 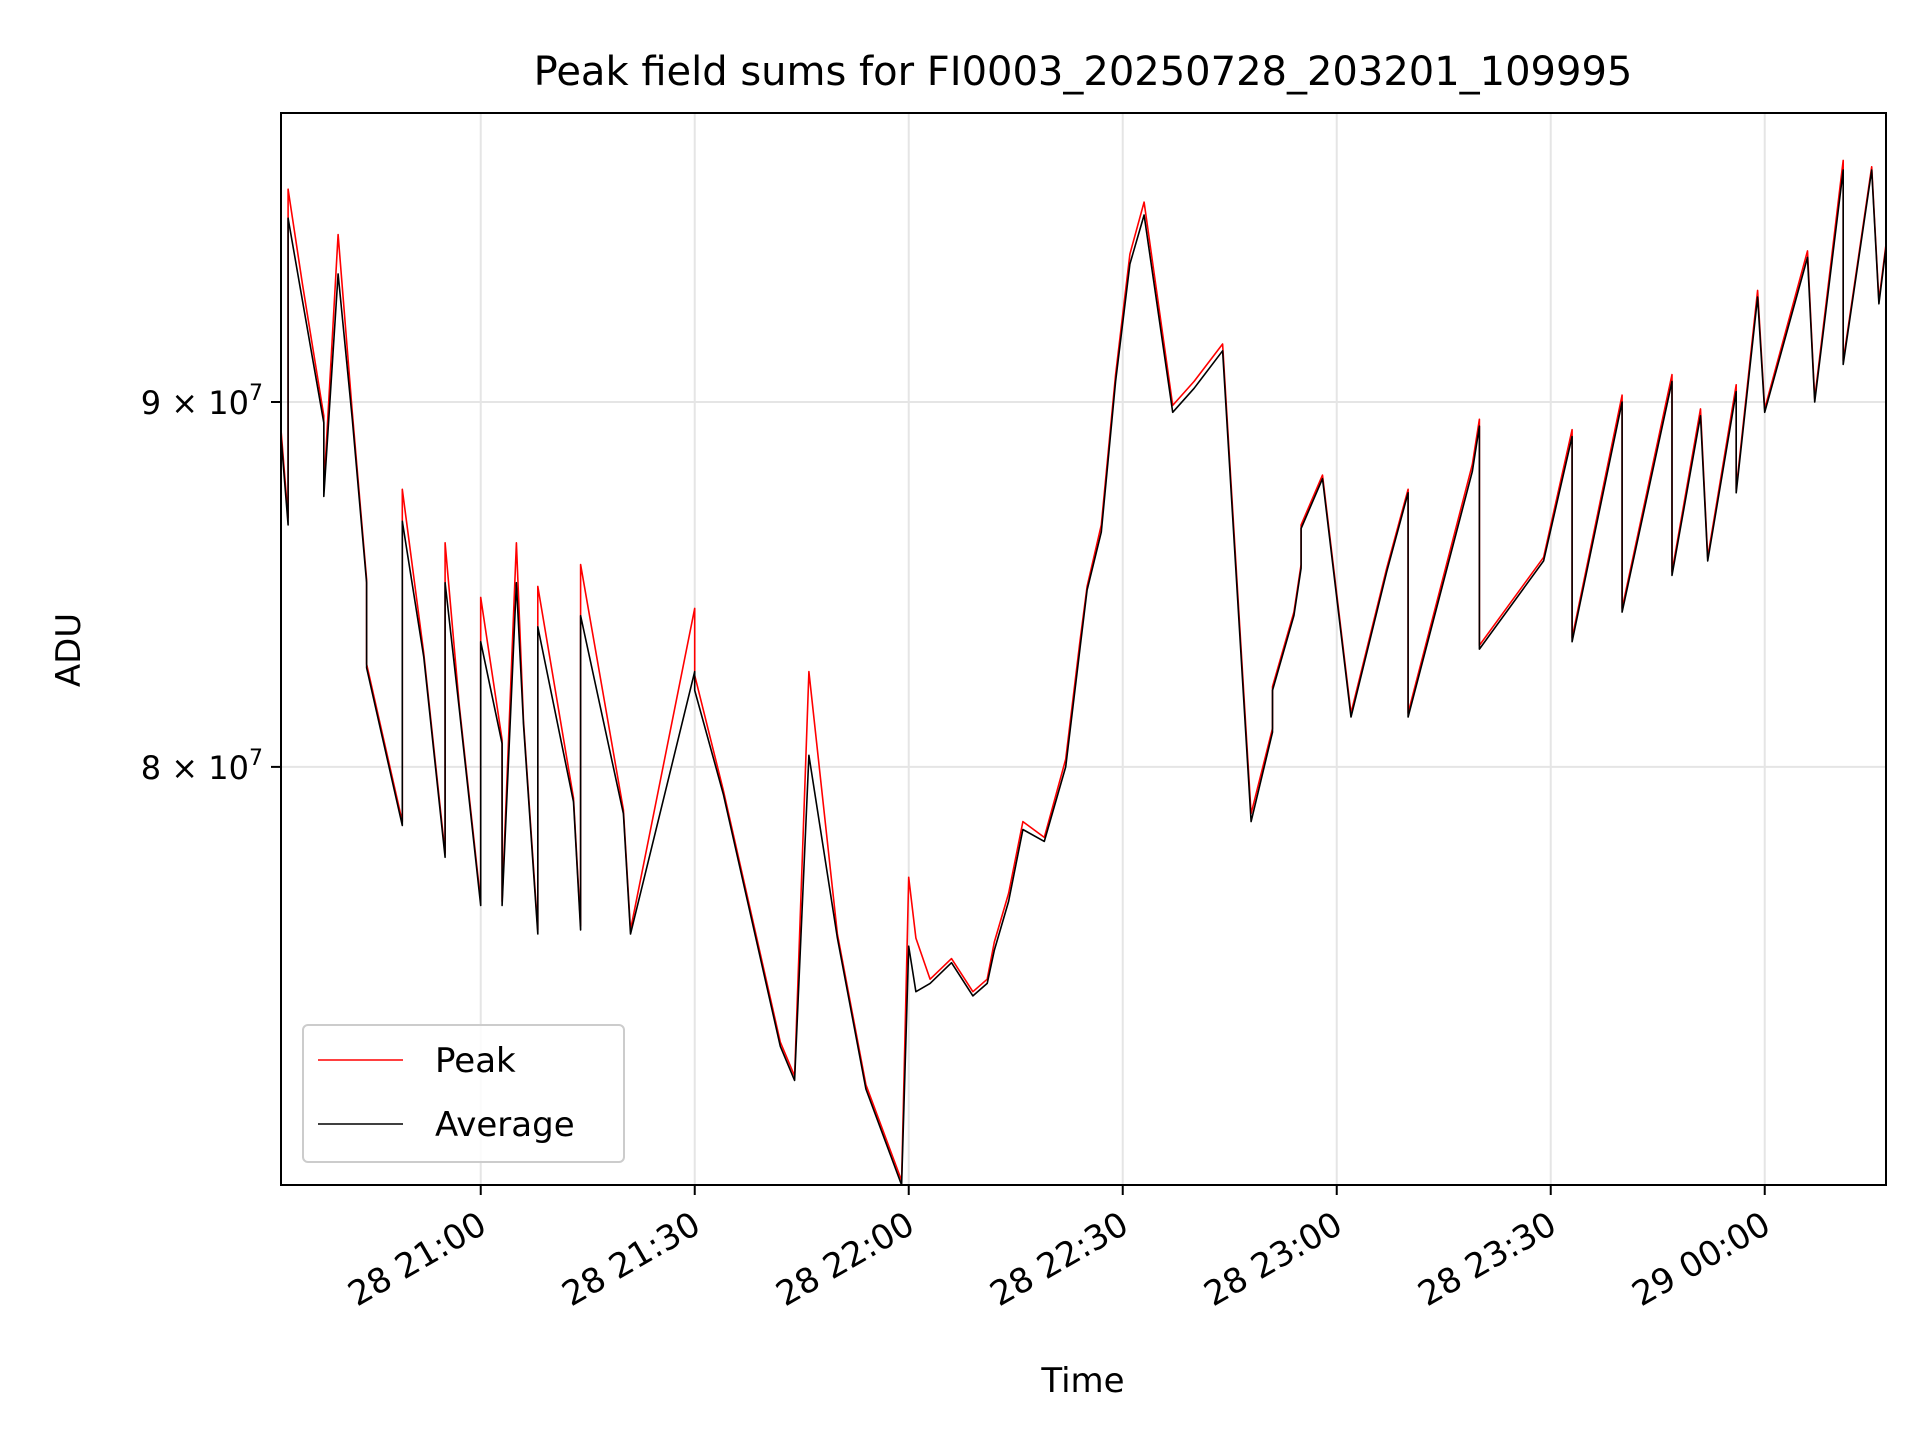 I want to click on legend-label-average: Average, so click(x=505, y=1125).